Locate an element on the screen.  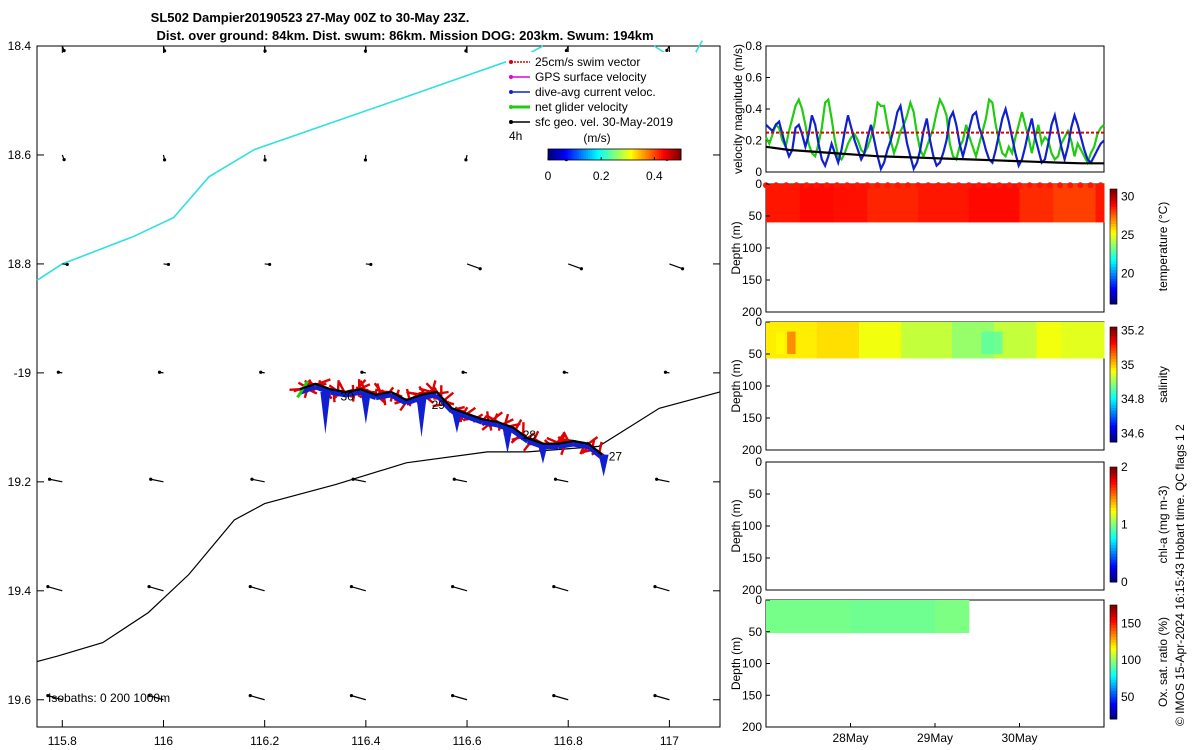
salinity-y-tick-label: 100 is located at coordinates (752, 386).